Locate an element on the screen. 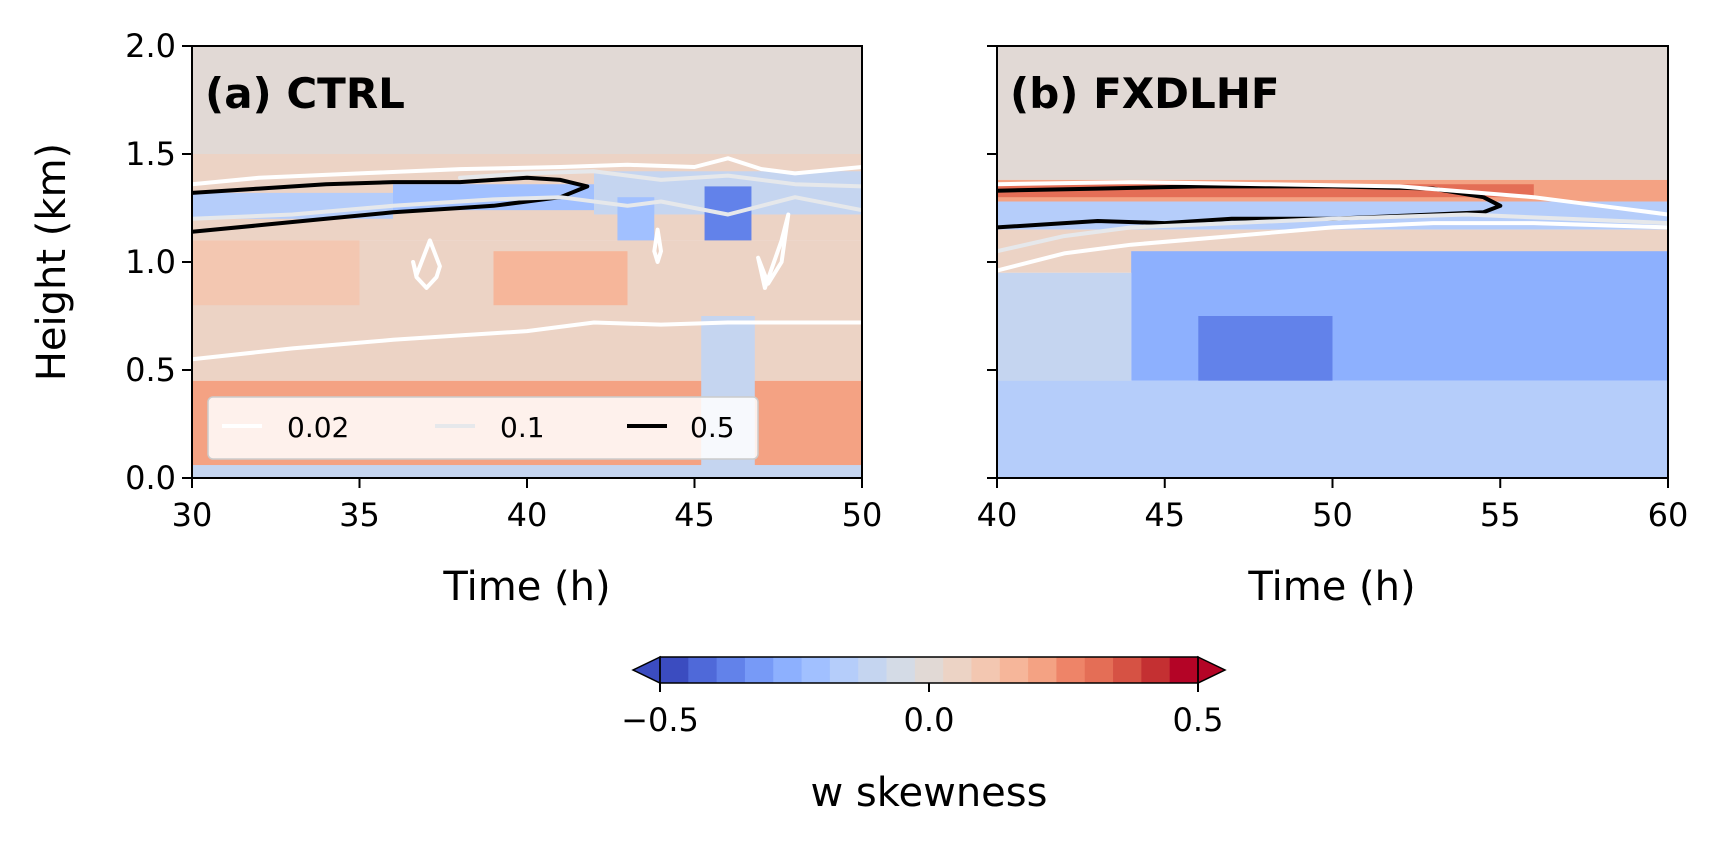  colorbar-segments is located at coordinates (929, 670).